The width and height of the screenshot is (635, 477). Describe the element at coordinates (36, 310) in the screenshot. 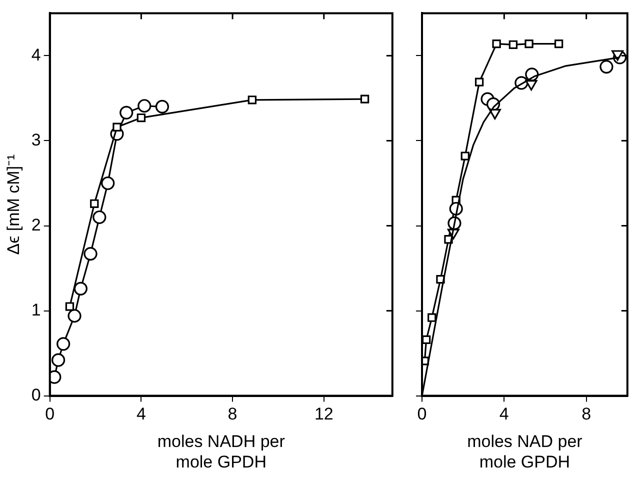

I see `y-tick-label: 1` at that location.